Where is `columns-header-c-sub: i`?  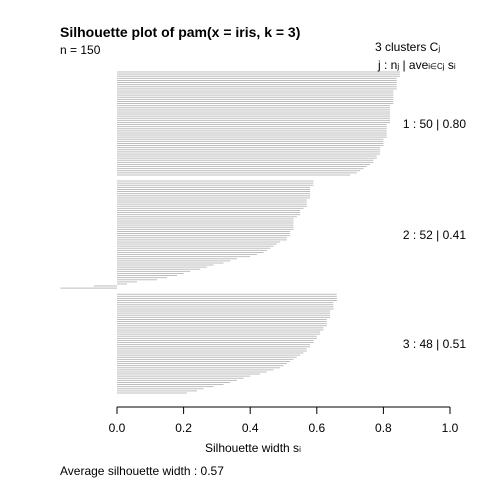 columns-header-c-sub: i is located at coordinates (454, 66).